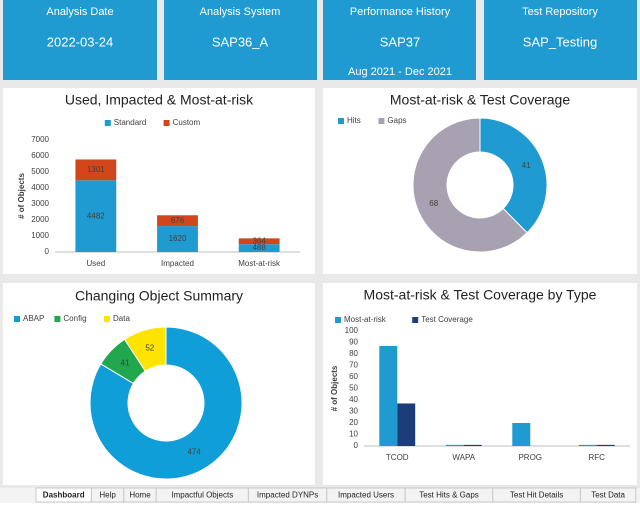  What do you see at coordinates (449, 495) in the screenshot?
I see `tab-label: Test Hits & Gaps` at bounding box center [449, 495].